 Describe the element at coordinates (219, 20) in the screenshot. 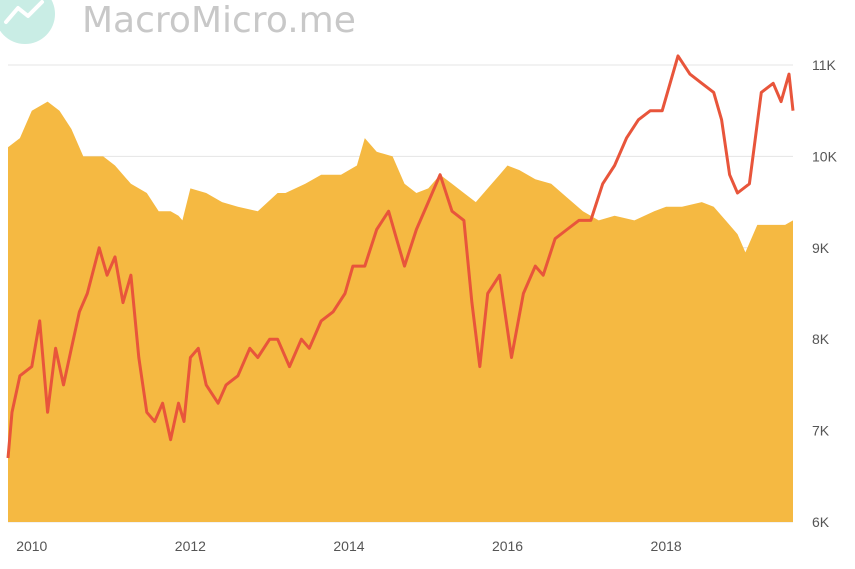

I see `watermark-text: MacroMicro.me` at that location.